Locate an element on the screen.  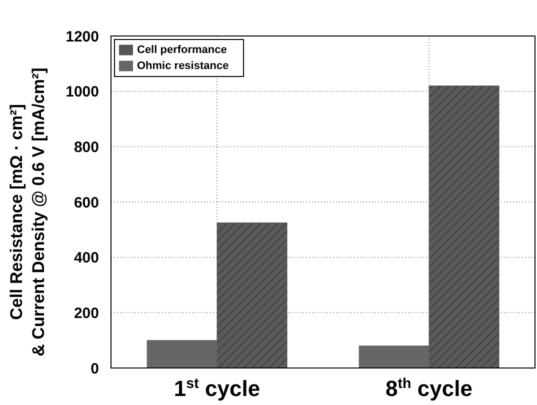
y-tick-label: 600 is located at coordinates (86, 203).